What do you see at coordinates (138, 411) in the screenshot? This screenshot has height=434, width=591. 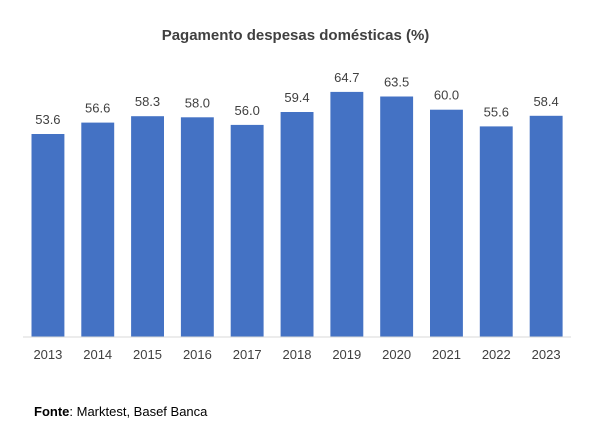 I see `source-text: : Marktest, Basef Banca` at bounding box center [138, 411].